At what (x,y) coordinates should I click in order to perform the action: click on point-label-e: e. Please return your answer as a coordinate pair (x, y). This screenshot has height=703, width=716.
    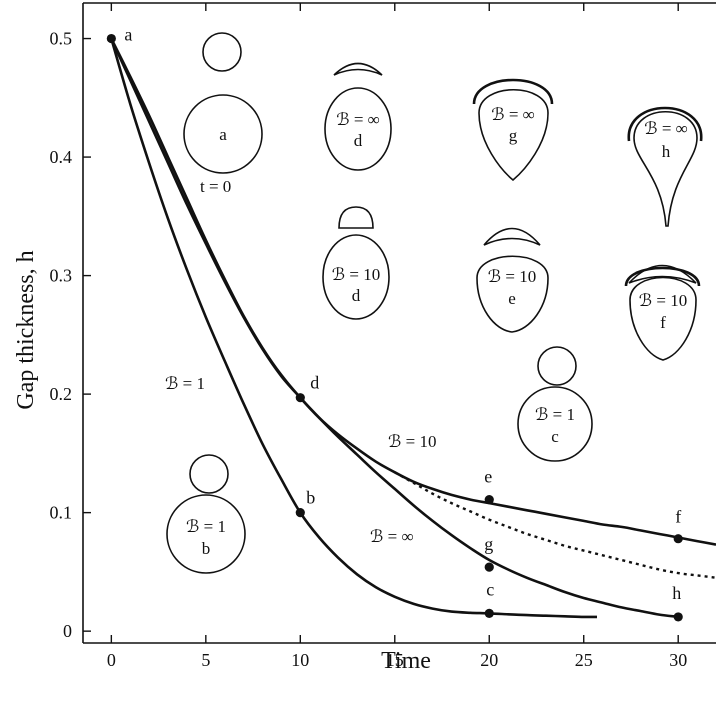
    Looking at the image, I should click on (488, 477).